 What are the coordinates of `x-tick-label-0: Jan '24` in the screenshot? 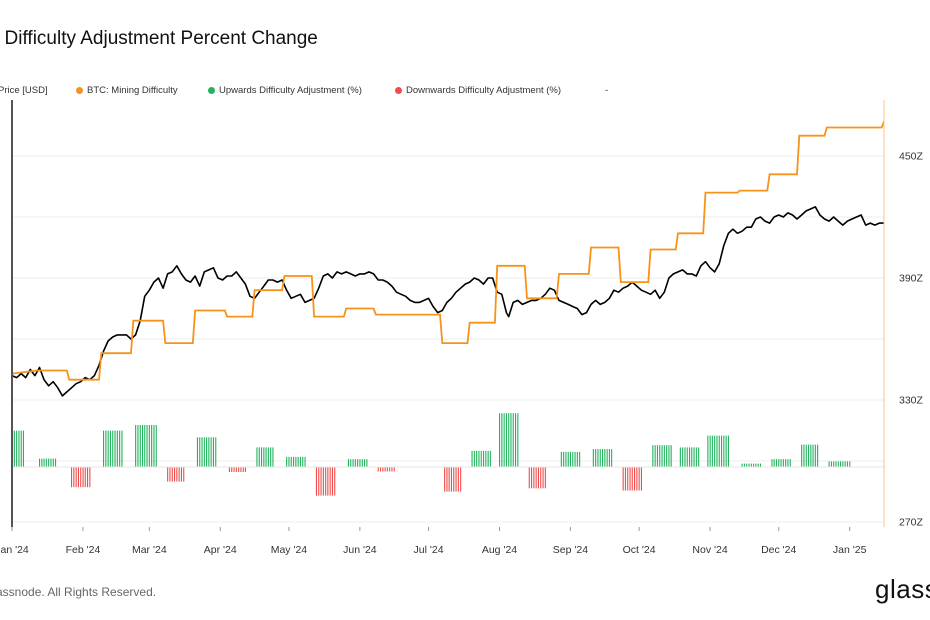 It's located at (14, 550).